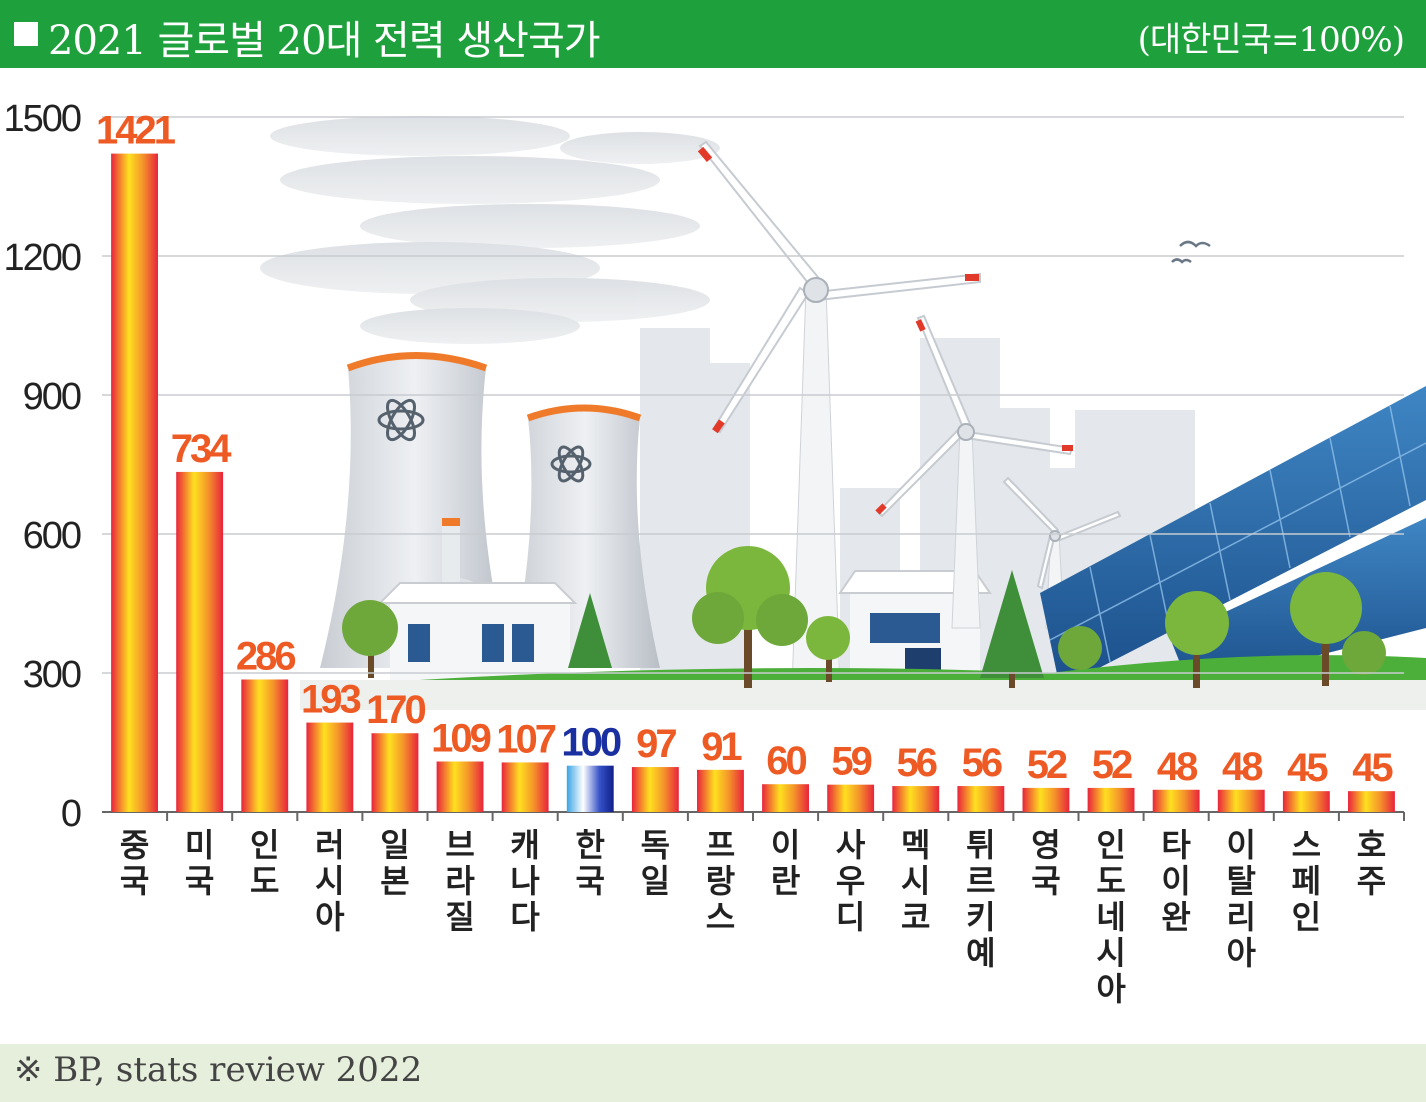  Describe the element at coordinates (1111, 799) in the screenshot. I see `bar-인도네시아` at that location.